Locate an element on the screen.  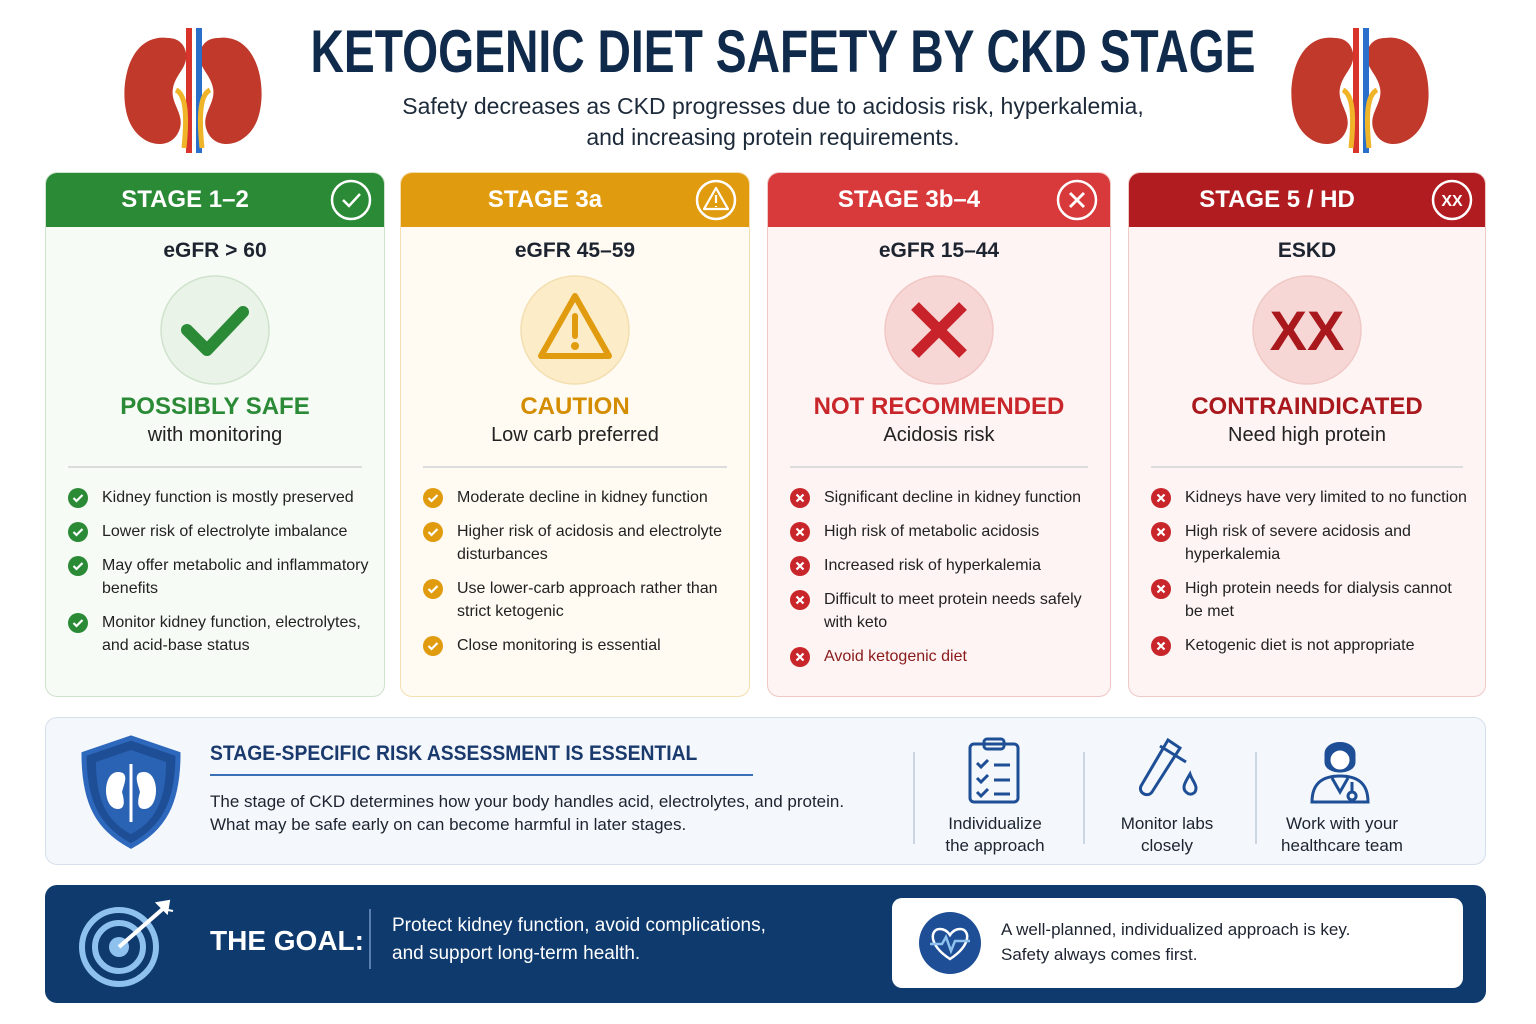
verdict-note: with monitoring is located at coordinates (215, 435).